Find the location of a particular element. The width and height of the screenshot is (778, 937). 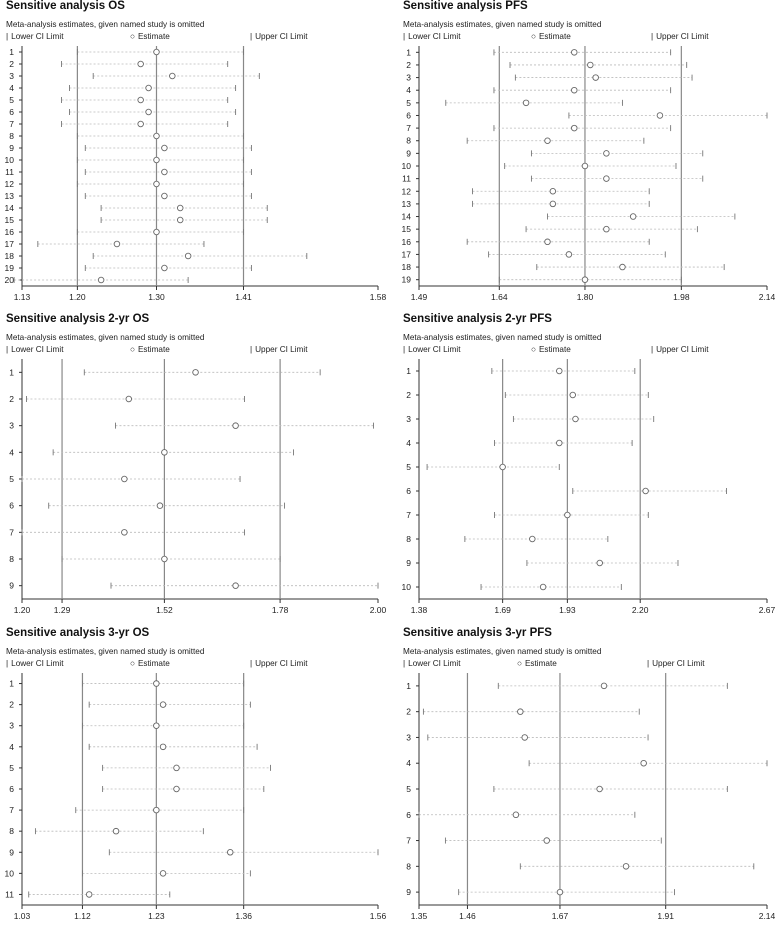

study-label: 17 is located at coordinates (10, 244).